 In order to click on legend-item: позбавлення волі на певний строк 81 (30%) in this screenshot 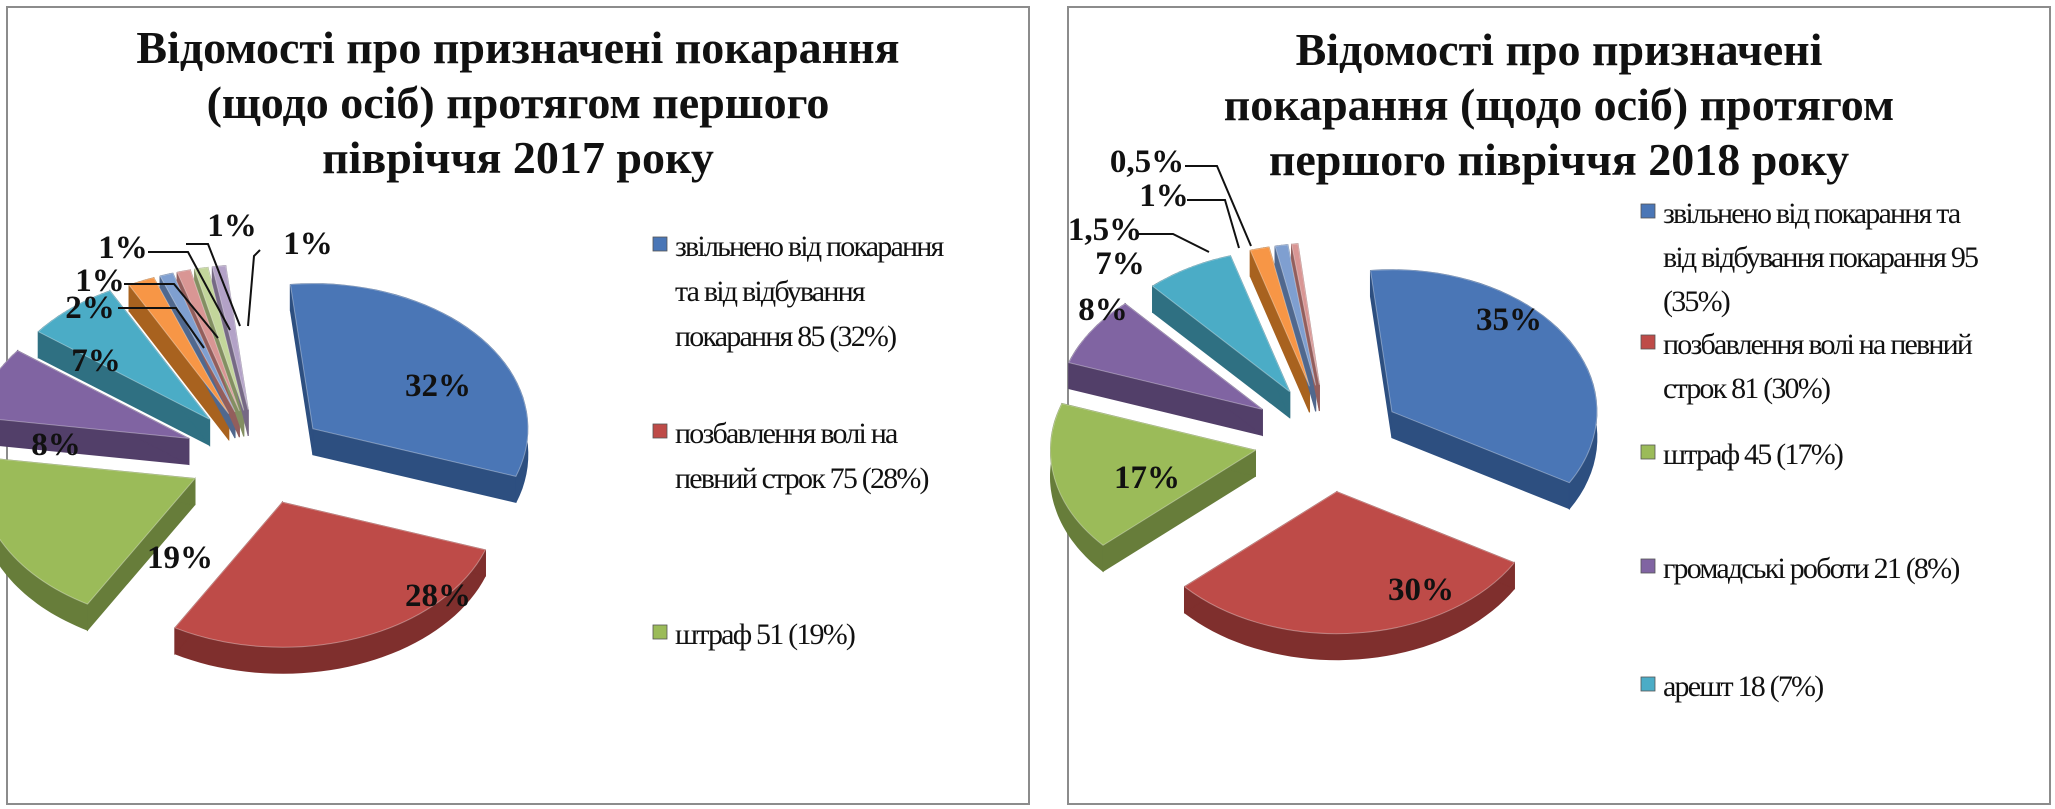, I will do `click(1807, 366)`.